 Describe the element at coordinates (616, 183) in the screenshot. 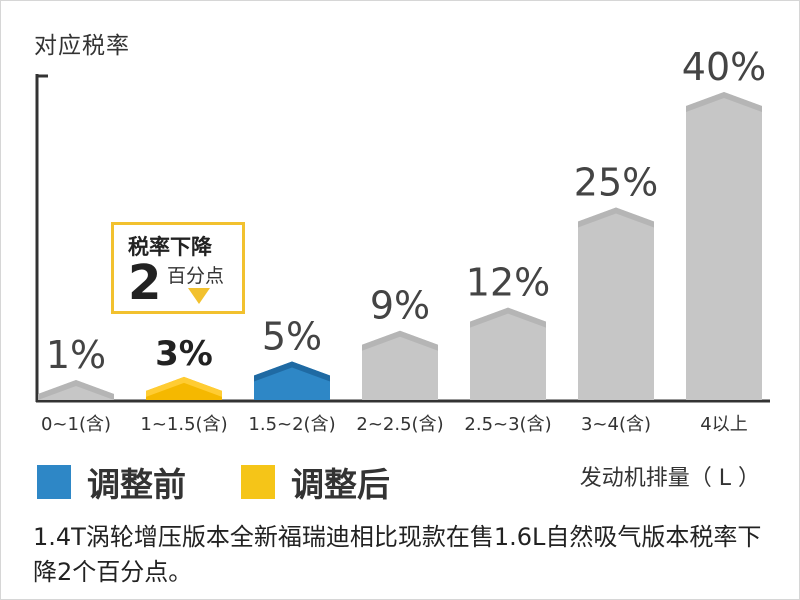

I see `bar-value-label: 25%` at that location.